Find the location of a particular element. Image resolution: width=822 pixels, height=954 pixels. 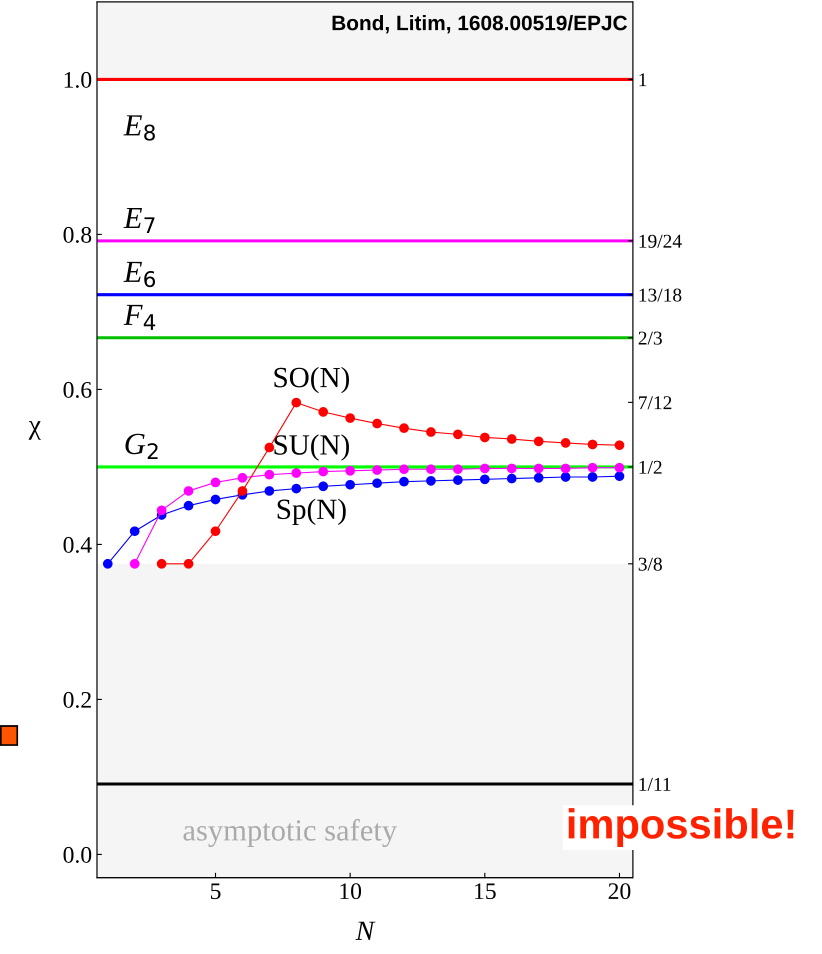

y-tick-label: 0.4 is located at coordinates (78, 544).